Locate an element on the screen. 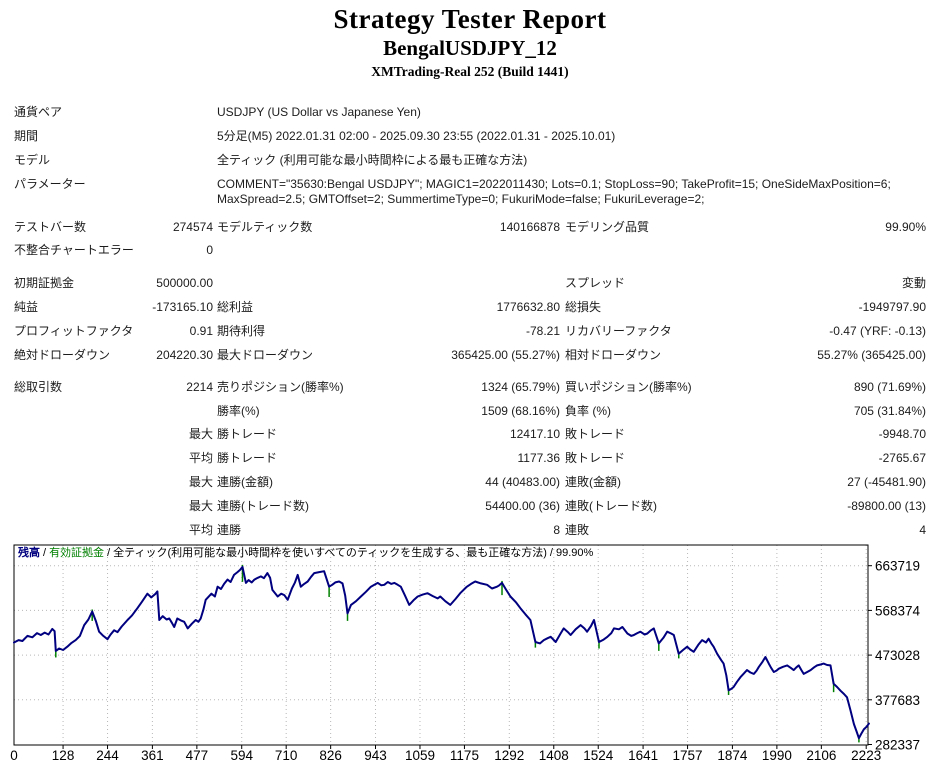 This screenshot has height=762, width=940. row-value-2: 1324 (65.79%) is located at coordinates (520, 387).